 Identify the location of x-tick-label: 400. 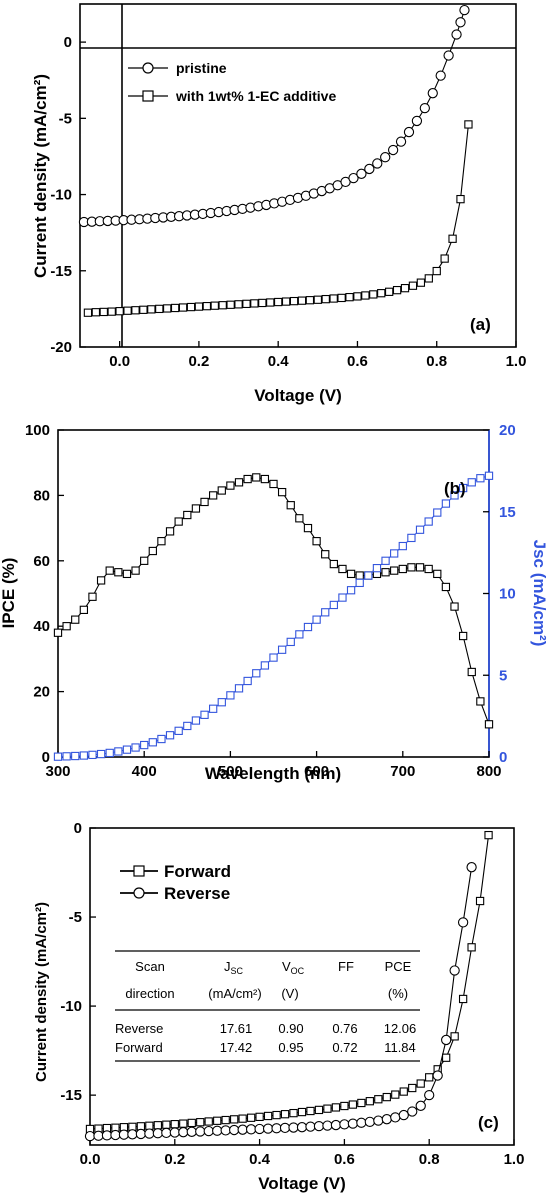
(144, 771).